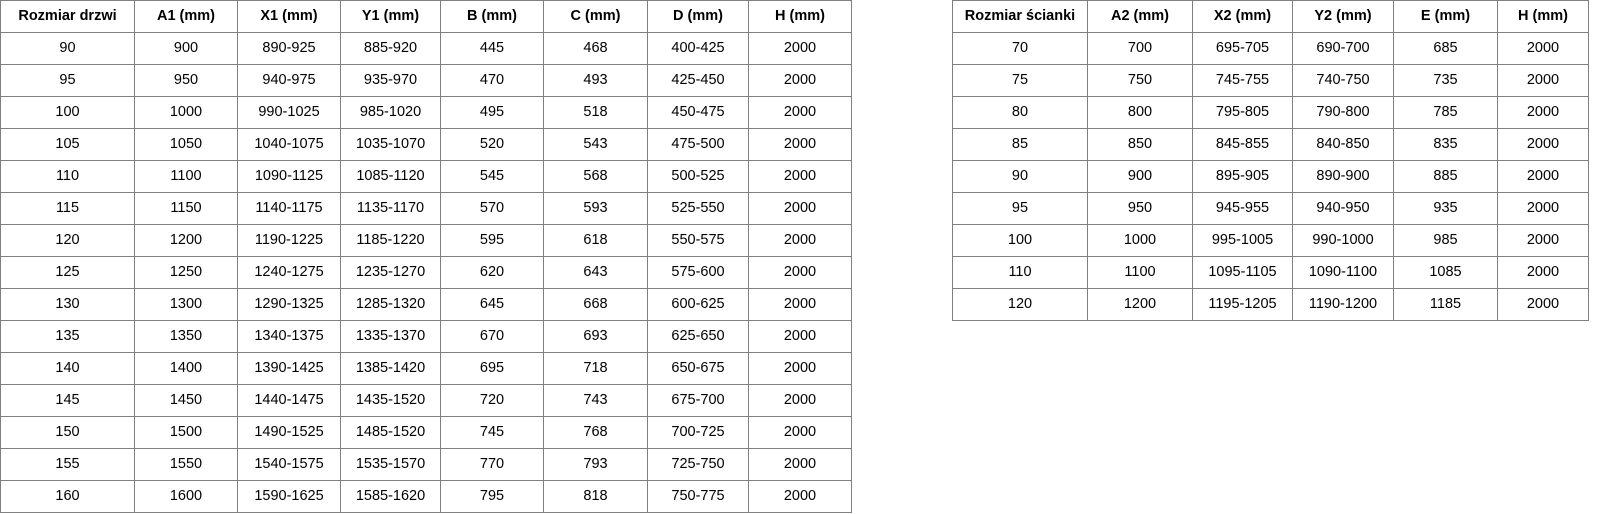  Describe the element at coordinates (492, 208) in the screenshot. I see `table-cell: 570` at that location.